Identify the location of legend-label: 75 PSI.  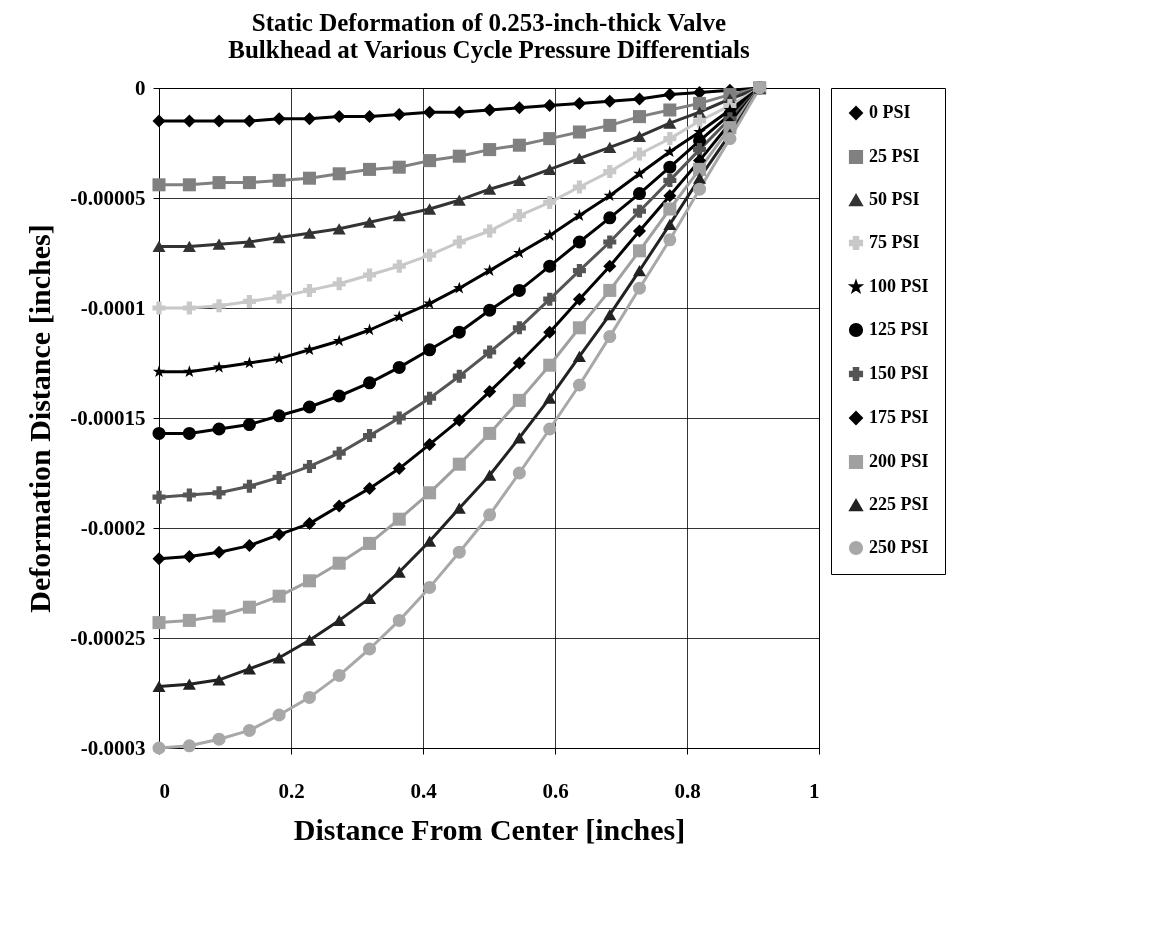
(894, 242).